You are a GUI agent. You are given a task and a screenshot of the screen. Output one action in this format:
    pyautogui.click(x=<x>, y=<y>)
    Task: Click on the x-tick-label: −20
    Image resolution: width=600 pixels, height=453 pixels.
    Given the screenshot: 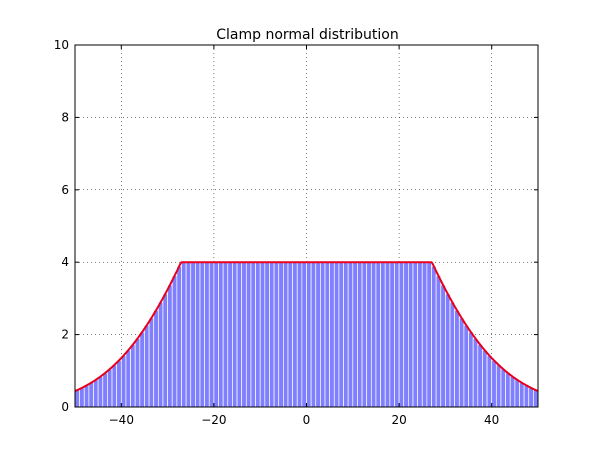 What is the action you would take?
    pyautogui.click(x=213, y=420)
    